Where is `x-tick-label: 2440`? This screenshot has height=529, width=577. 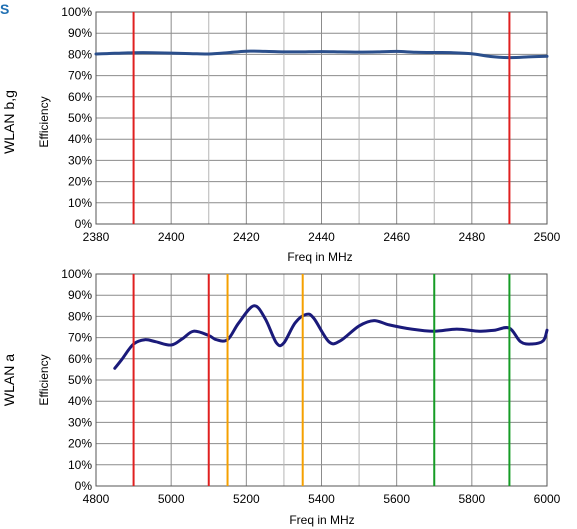
x-tick-label: 2440 is located at coordinates (321, 237).